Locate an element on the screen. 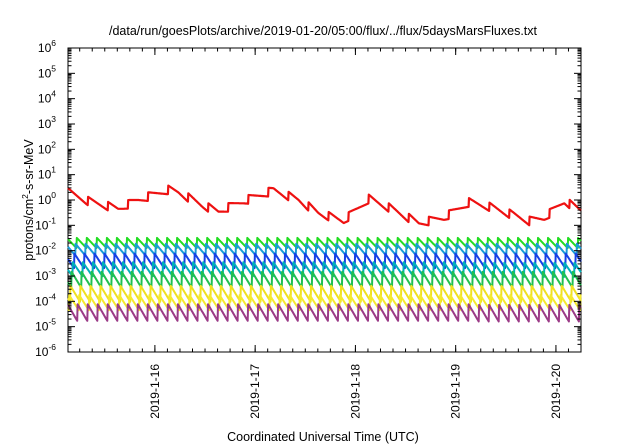 The width and height of the screenshot is (640, 448). x-tick-label: 2019-1-16 is located at coordinates (155, 391).